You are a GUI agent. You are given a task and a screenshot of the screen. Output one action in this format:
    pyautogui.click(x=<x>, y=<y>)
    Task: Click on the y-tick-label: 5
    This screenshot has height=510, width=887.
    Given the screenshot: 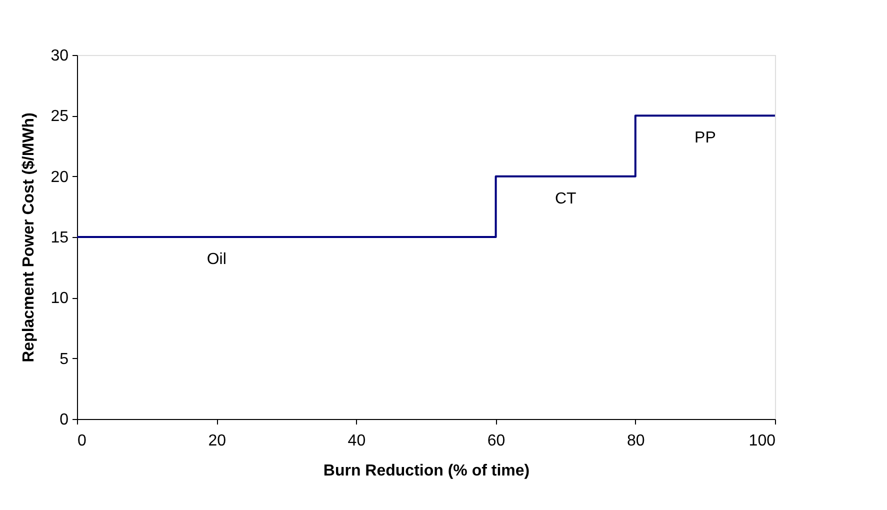 What is the action you would take?
    pyautogui.click(x=64, y=359)
    